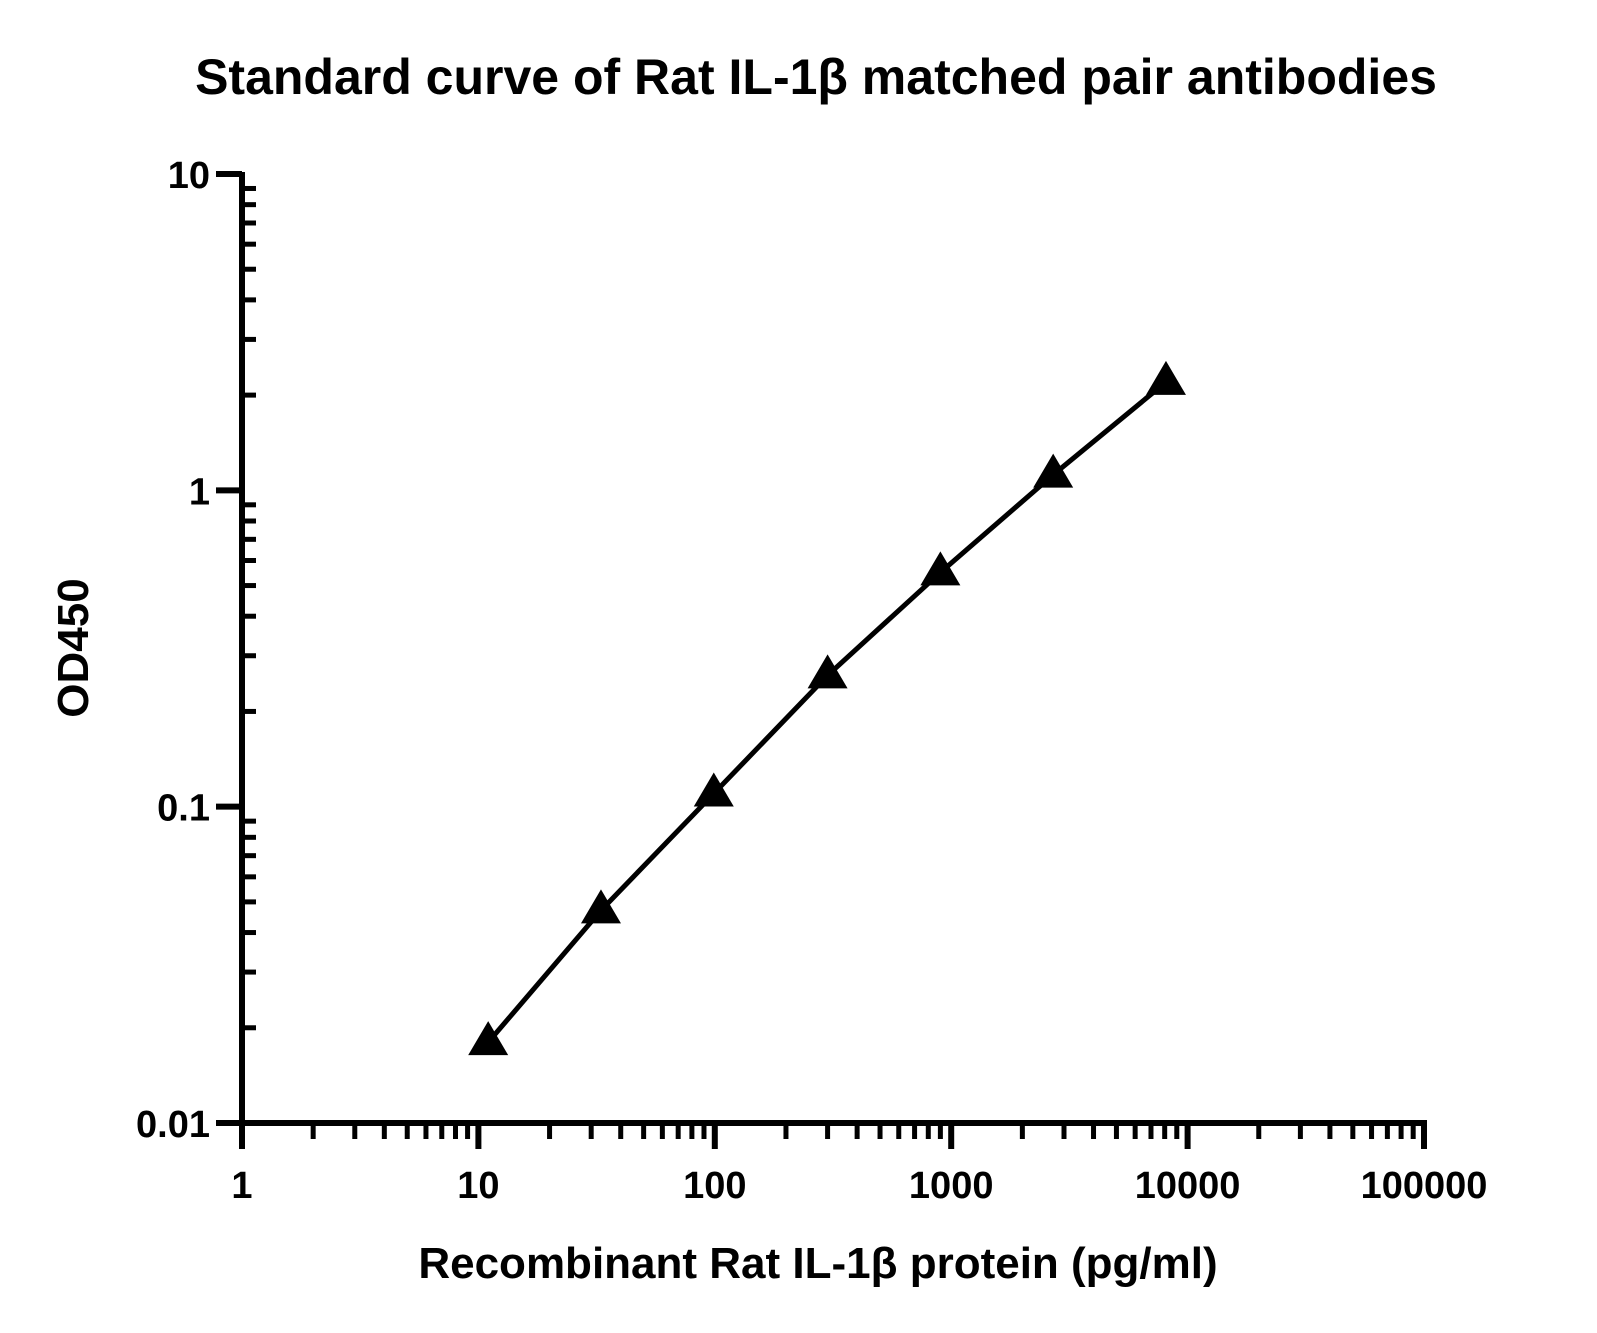  What do you see at coordinates (241, 1186) in the screenshot?
I see `x-tick-label: 1` at bounding box center [241, 1186].